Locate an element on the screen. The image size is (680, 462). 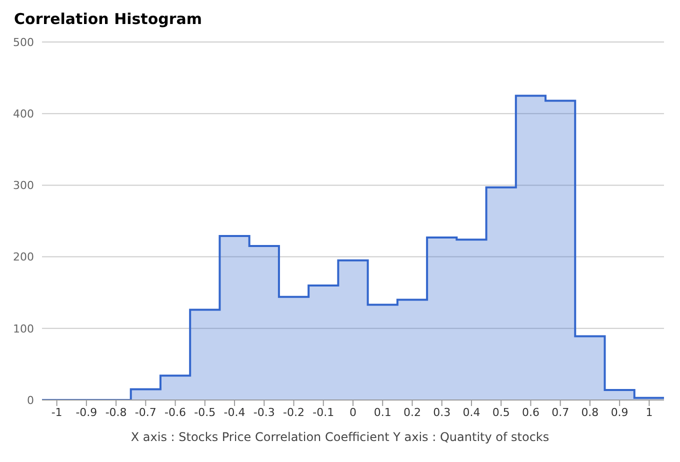
x-tick-label: -0.7 is located at coordinates (145, 412).